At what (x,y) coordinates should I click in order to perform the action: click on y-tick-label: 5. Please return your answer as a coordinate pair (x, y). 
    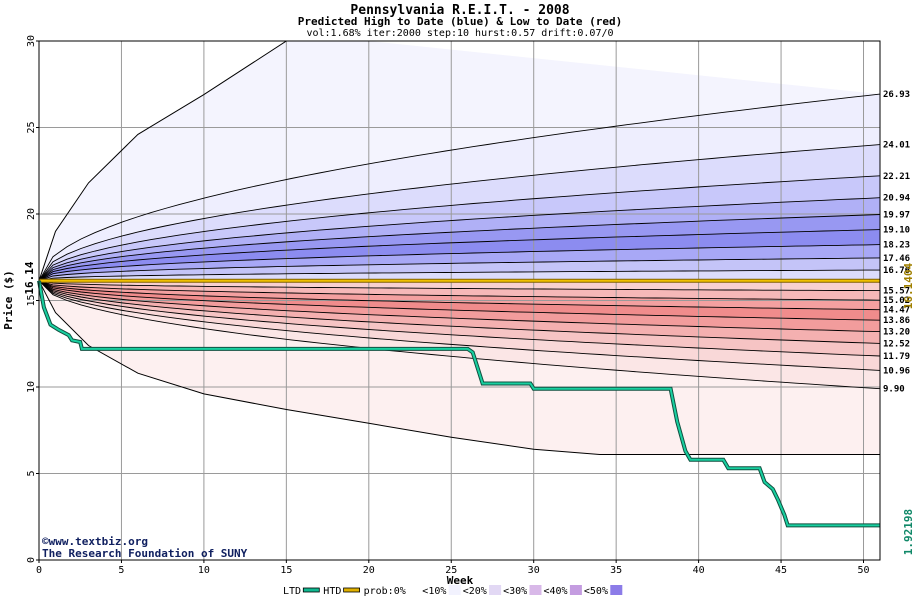
    Looking at the image, I should click on (31, 473).